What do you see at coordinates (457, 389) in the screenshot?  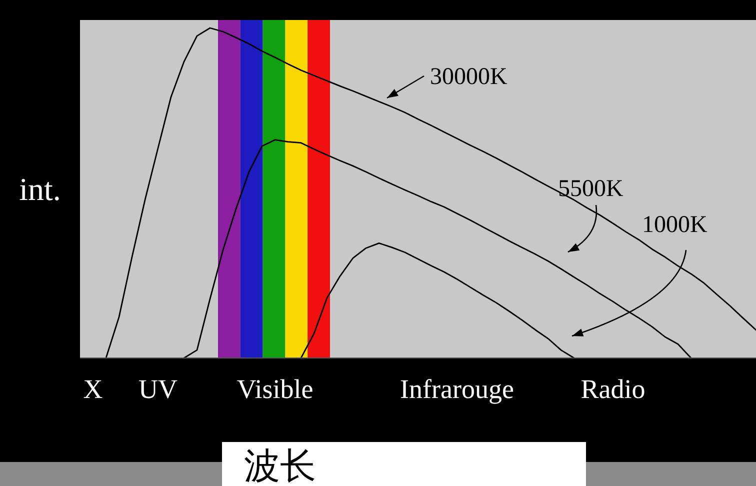 I see `x-tick-label: Infrarouge` at bounding box center [457, 389].